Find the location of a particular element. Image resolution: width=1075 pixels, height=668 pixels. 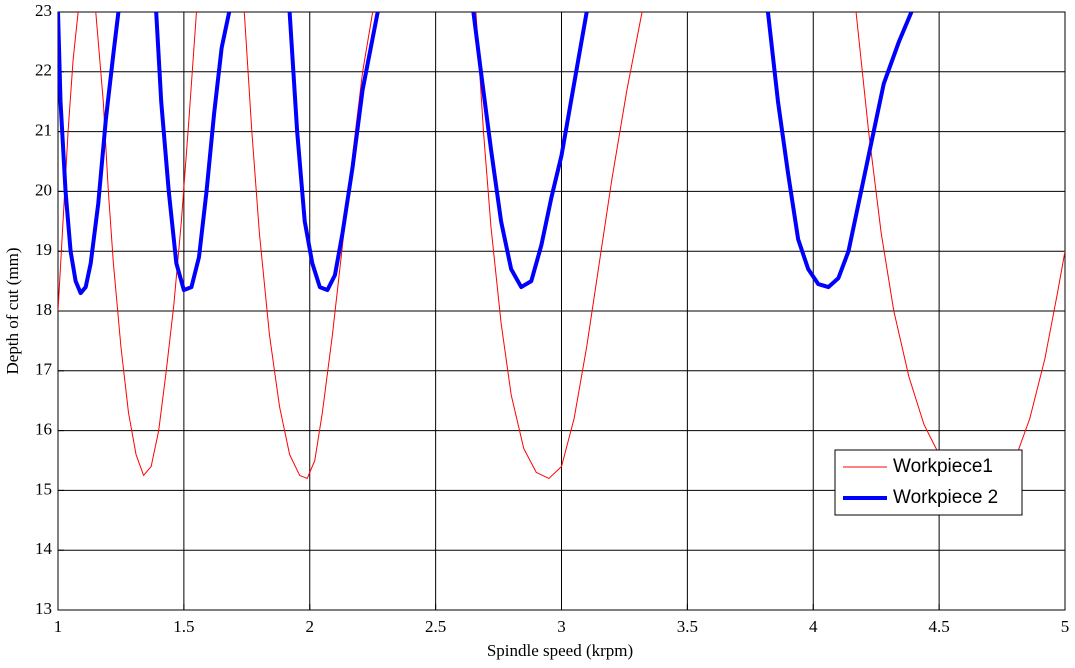

x-axis-label: Spindle speed (krpm) is located at coordinates (560, 650).